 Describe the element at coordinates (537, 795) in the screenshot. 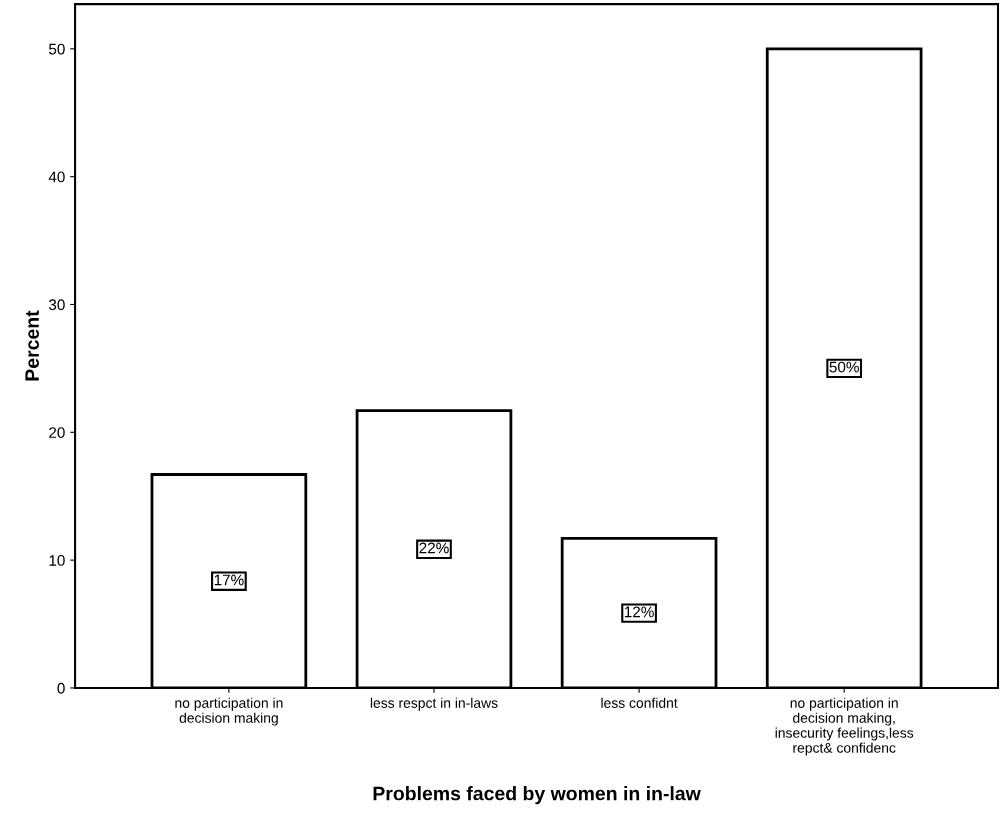

I see `x-axis-title: Problems faced by women in in-law` at that location.